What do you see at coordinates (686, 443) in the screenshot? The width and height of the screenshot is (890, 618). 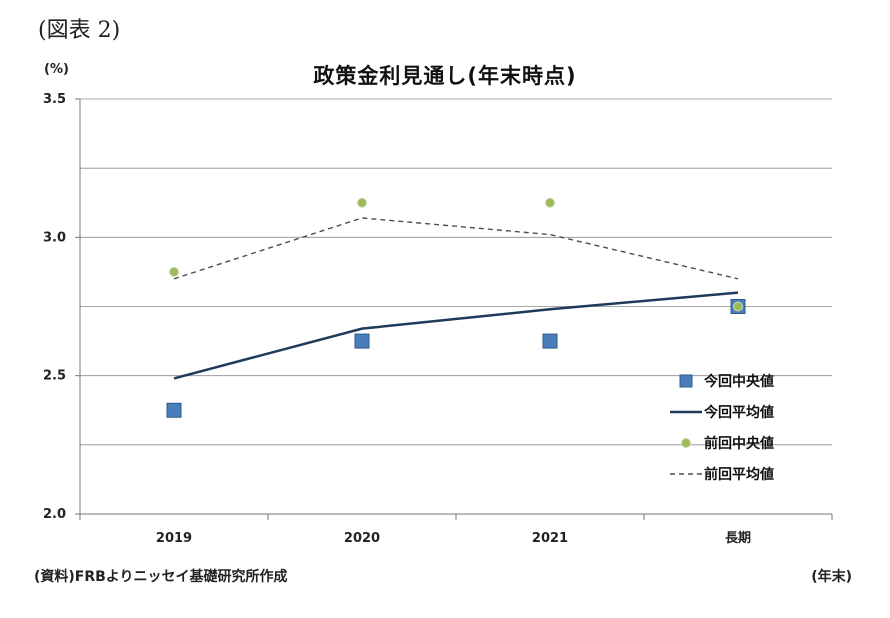 I see `legend-circle-icon` at bounding box center [686, 443].